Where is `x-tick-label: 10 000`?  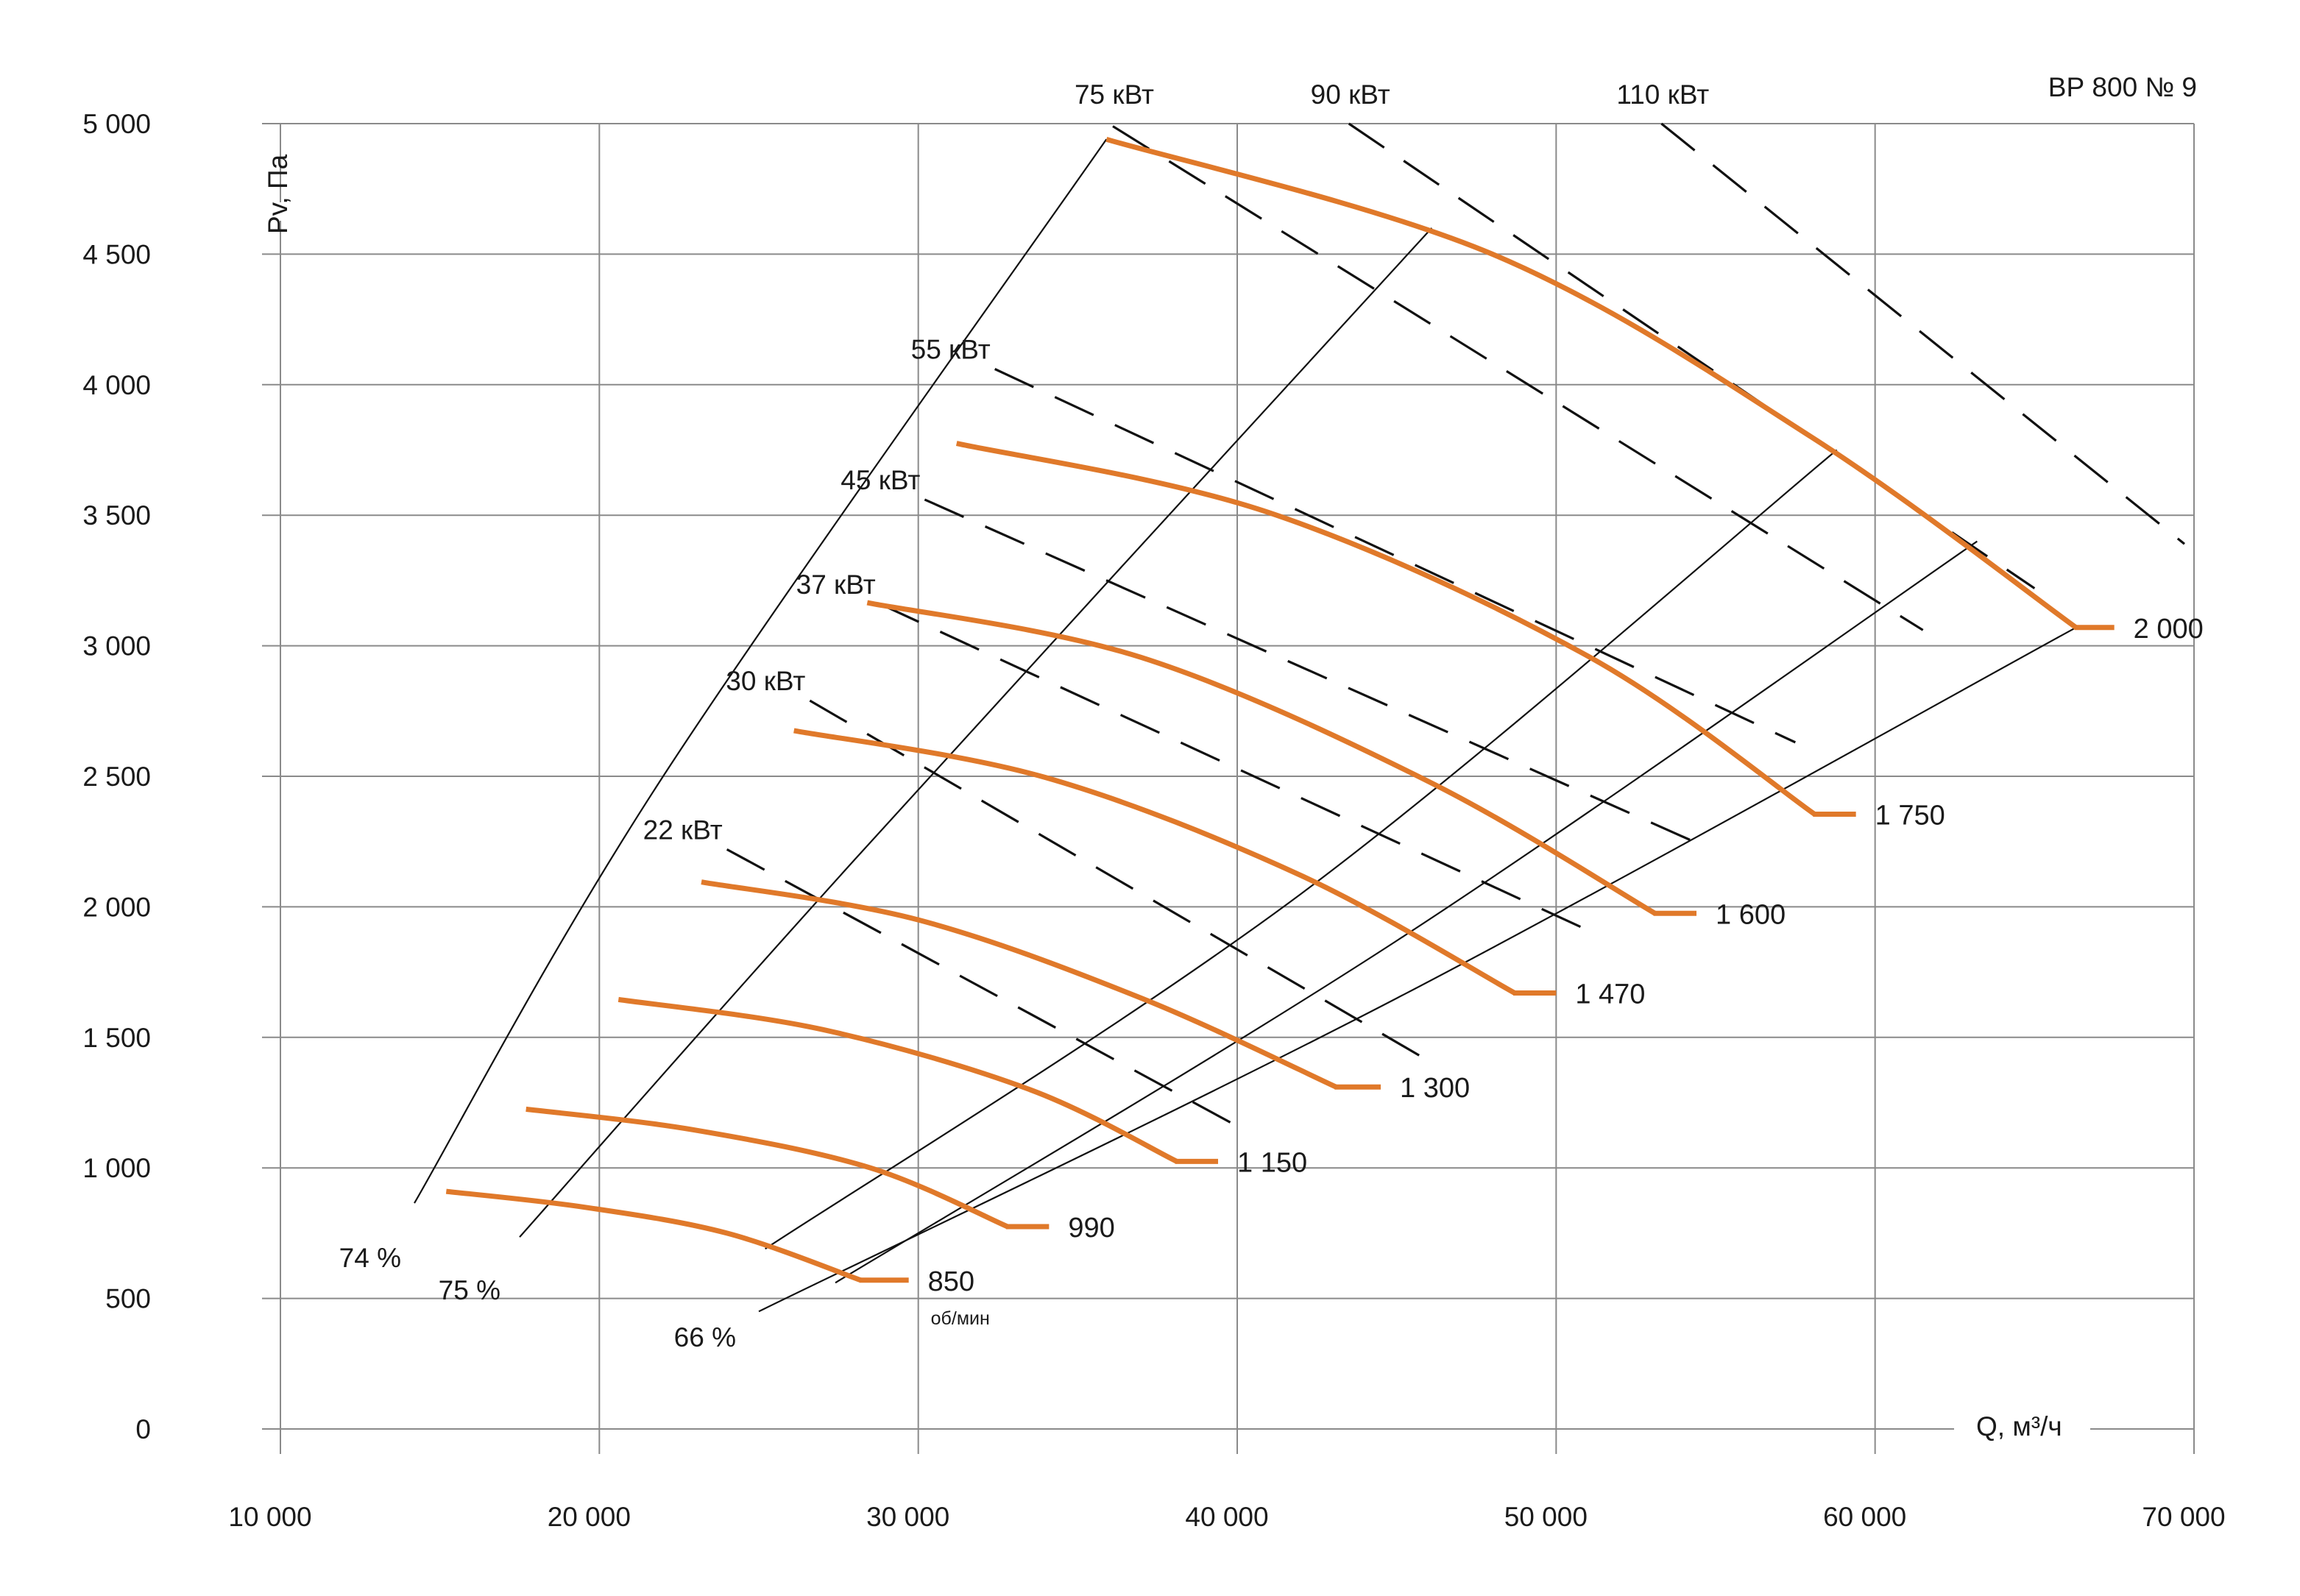
x-tick-label: 10 000 is located at coordinates (269, 1517).